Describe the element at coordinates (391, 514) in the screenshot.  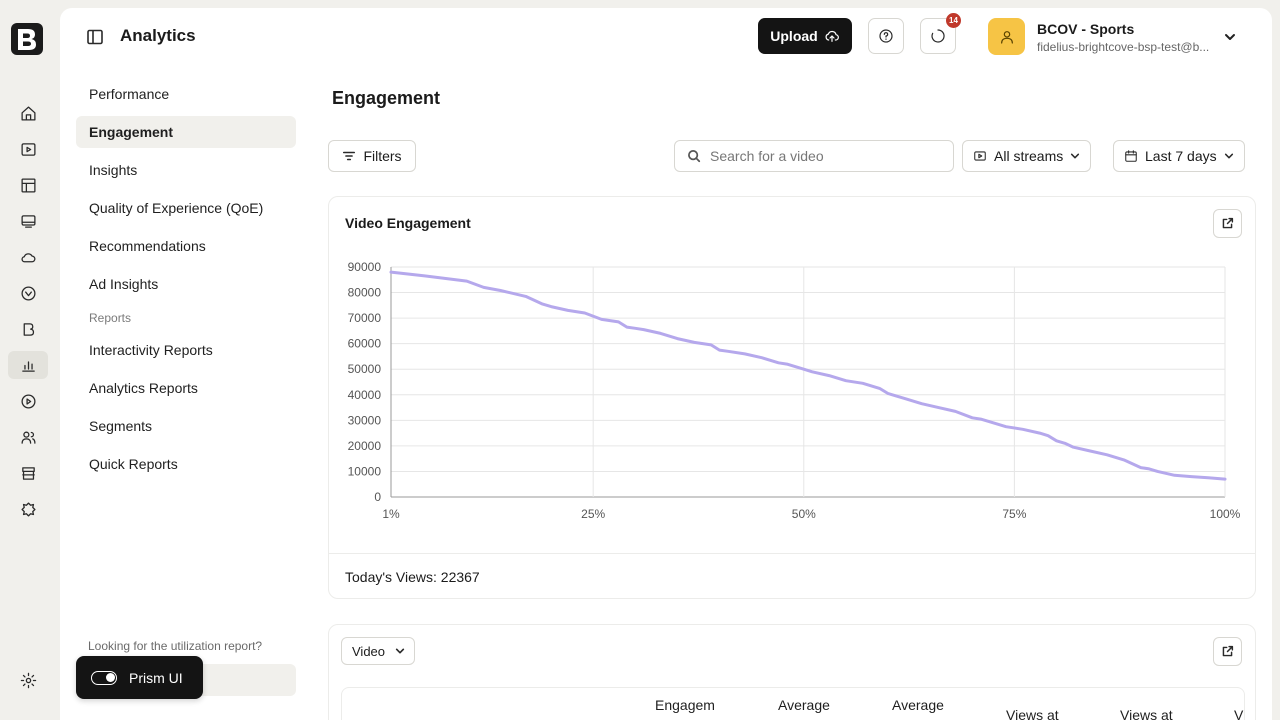
I see `x-tick-label: 1%` at that location.